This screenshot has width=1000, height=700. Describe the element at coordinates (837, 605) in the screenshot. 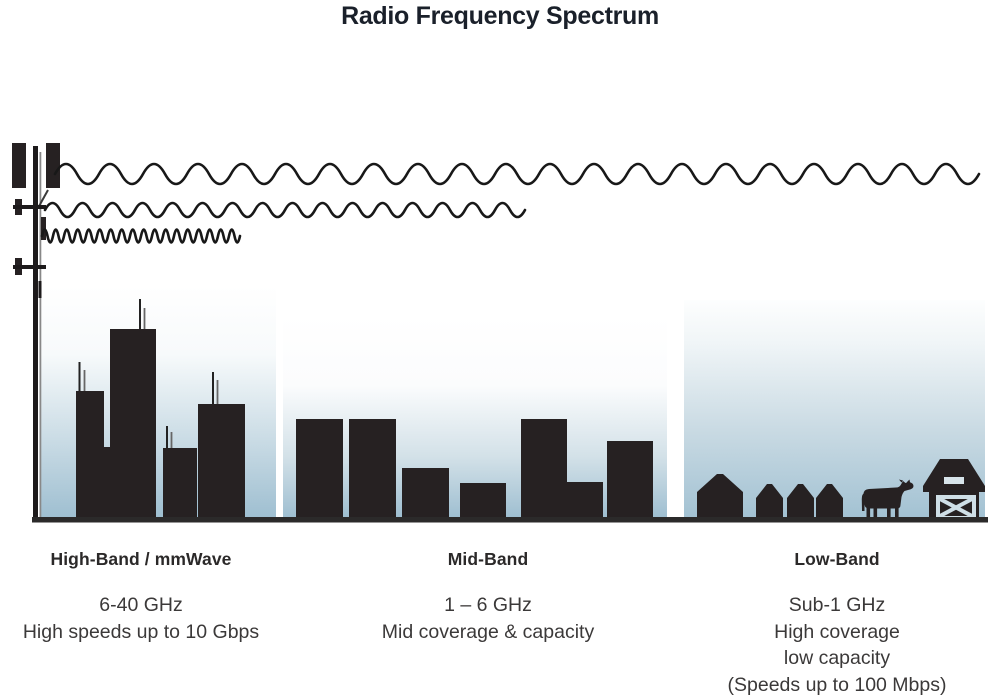

I see `band-detail-line: Sub-1 GHz` at that location.